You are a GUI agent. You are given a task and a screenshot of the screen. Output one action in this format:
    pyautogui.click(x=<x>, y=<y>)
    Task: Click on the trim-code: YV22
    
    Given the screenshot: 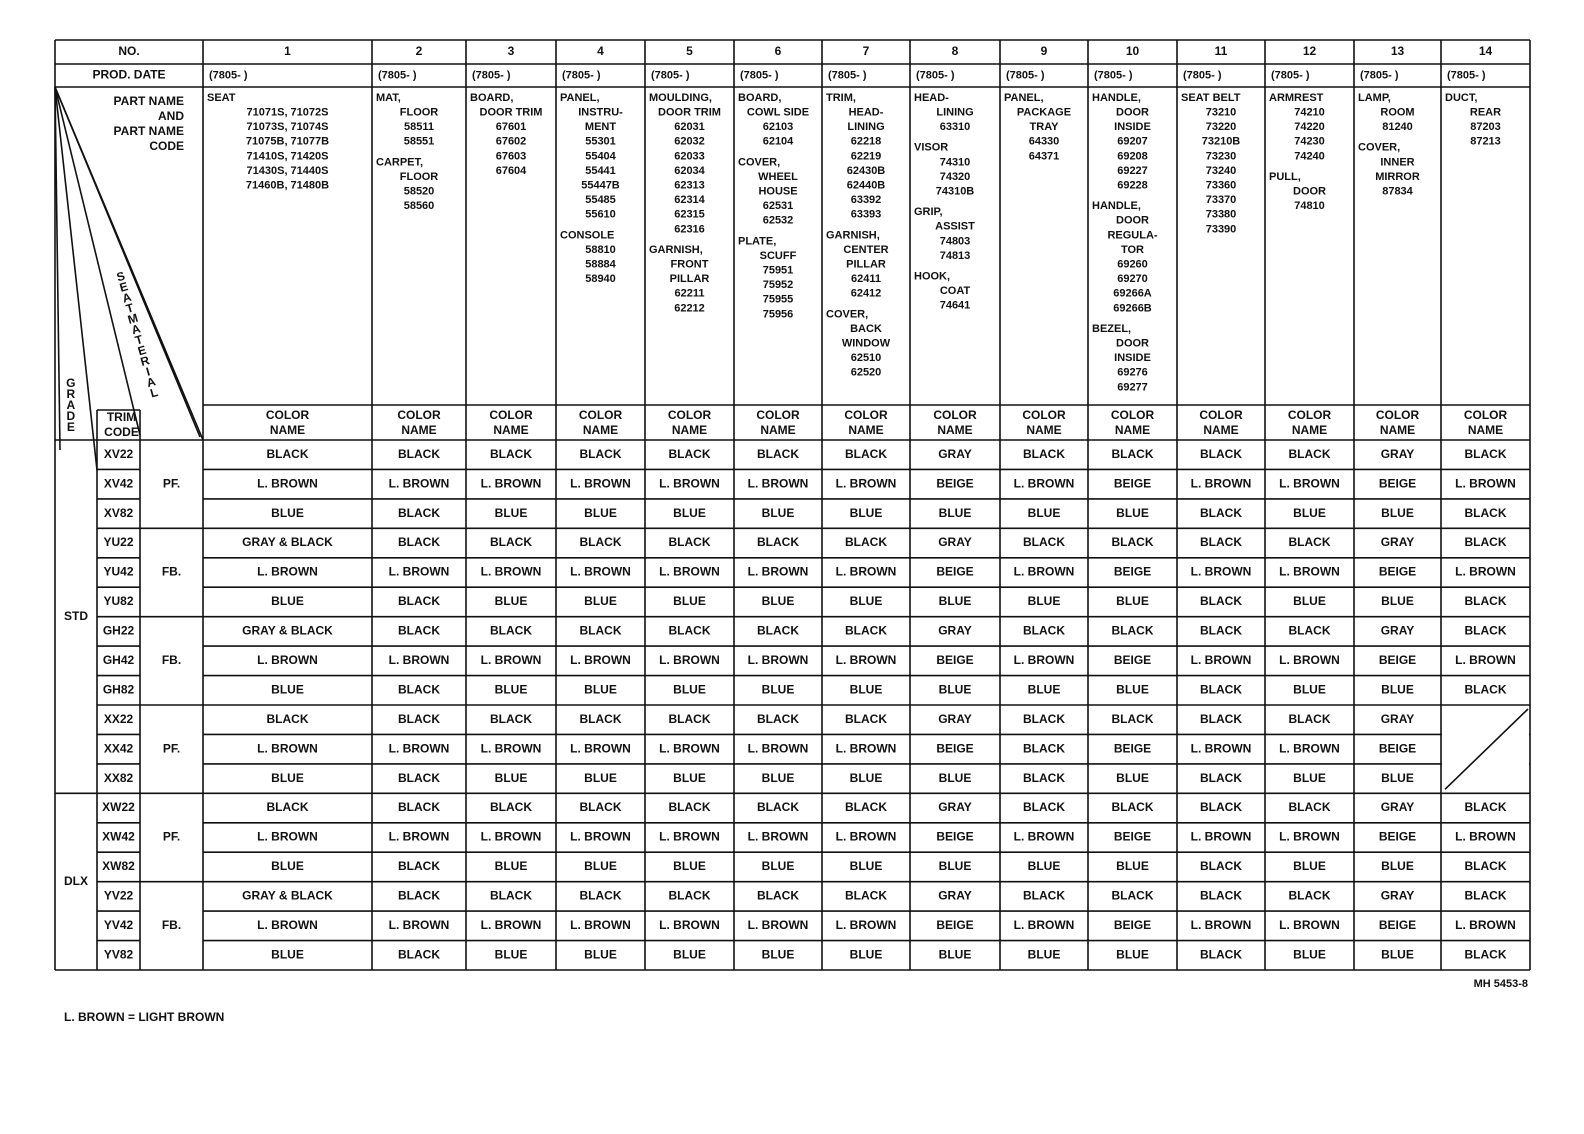 What is the action you would take?
    pyautogui.click(x=119, y=896)
    